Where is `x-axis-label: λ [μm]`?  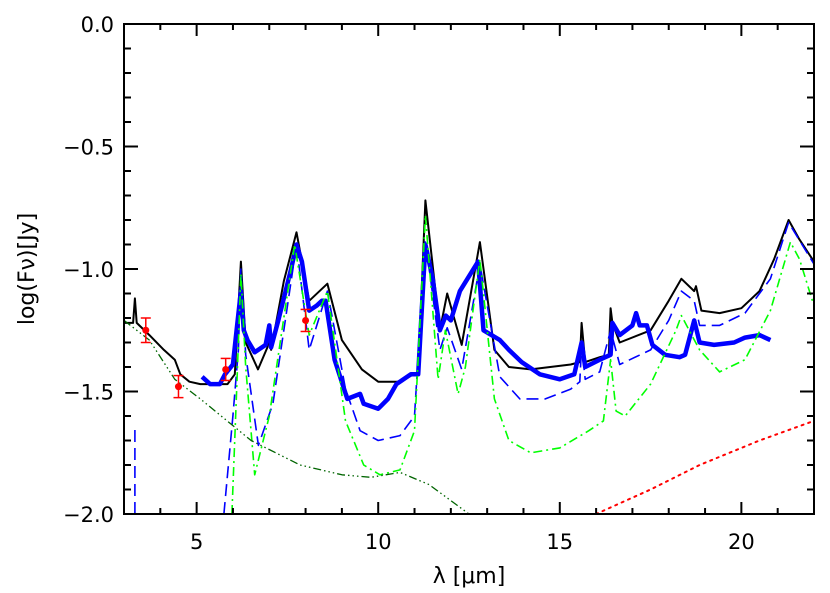 x-axis-label: λ [μm] is located at coordinates (469, 576).